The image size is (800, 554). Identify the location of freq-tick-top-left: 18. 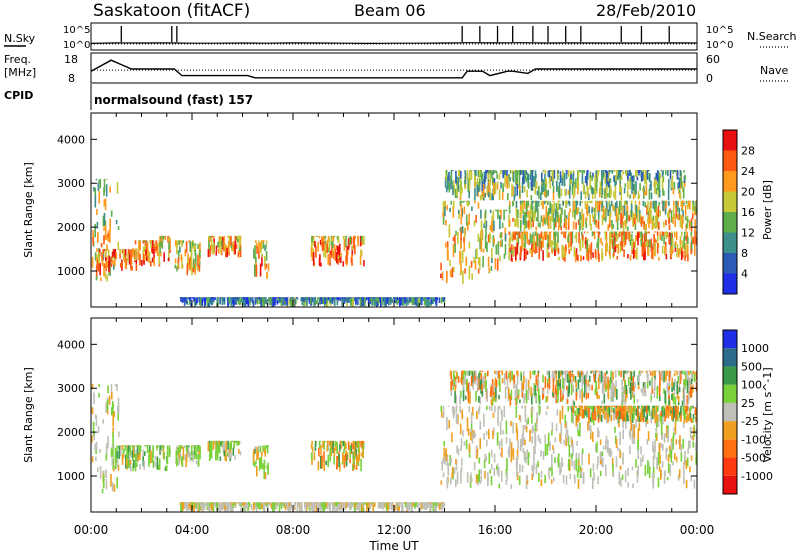
(71, 59).